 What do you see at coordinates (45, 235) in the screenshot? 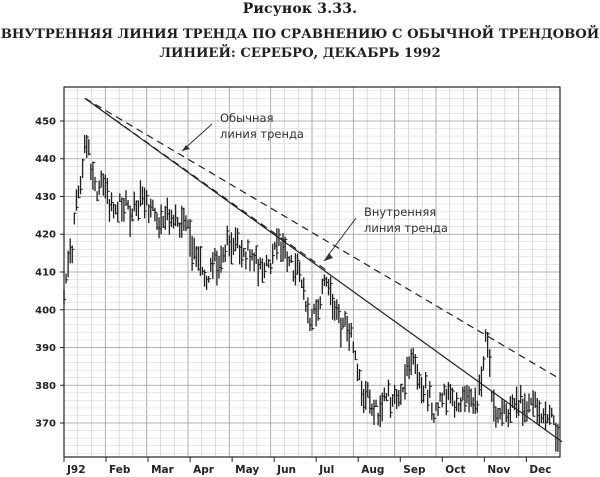
I see `y-tick-label: 420` at bounding box center [45, 235].